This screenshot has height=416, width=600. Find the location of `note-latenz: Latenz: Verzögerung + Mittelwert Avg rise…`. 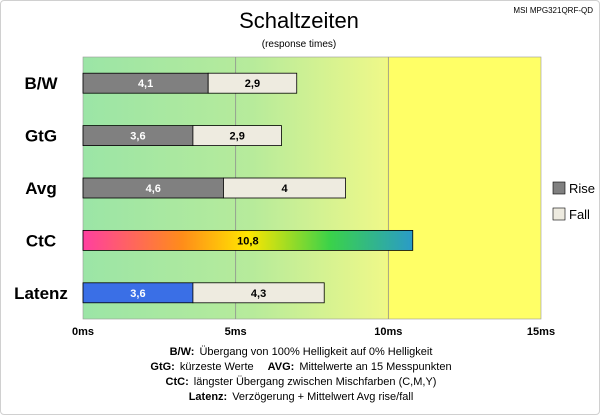

note-latenz: Latenz: Verzögerung + Mittelwert Avg rise… is located at coordinates (301, 397).